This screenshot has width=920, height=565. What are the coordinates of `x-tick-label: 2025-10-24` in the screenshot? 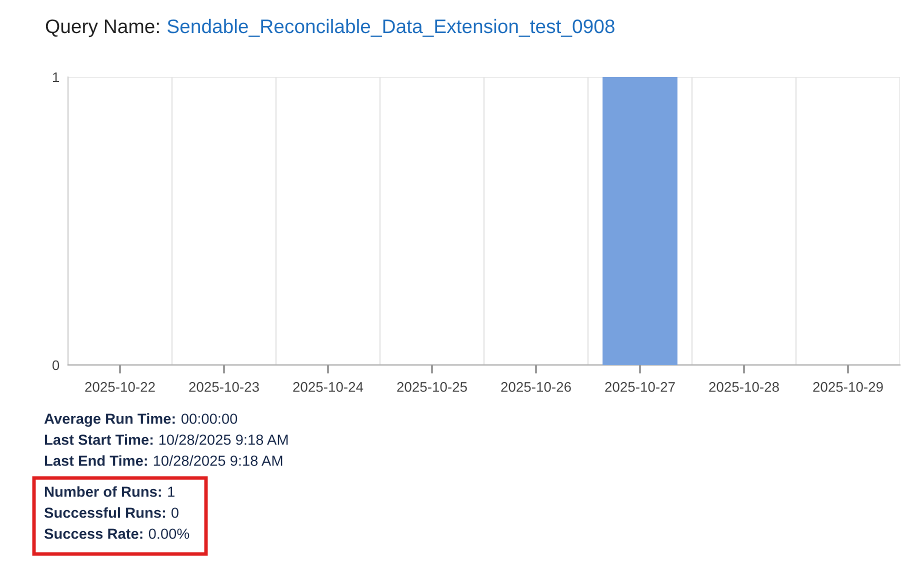 It's located at (328, 387).